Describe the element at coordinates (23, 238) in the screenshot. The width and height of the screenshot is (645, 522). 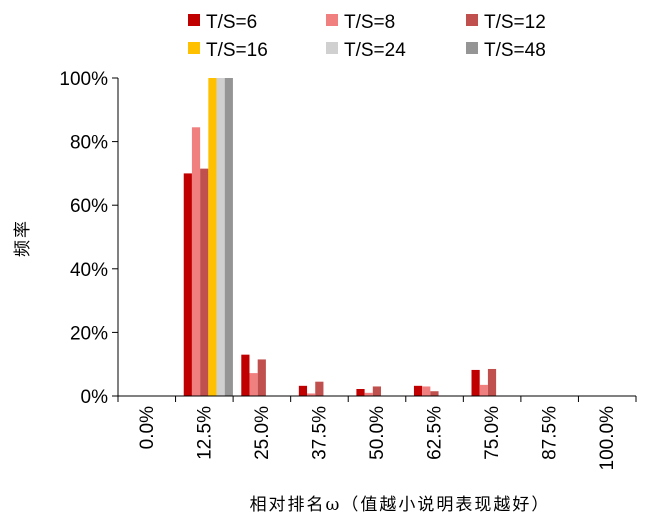
I see `y-axis-title: 频率` at that location.